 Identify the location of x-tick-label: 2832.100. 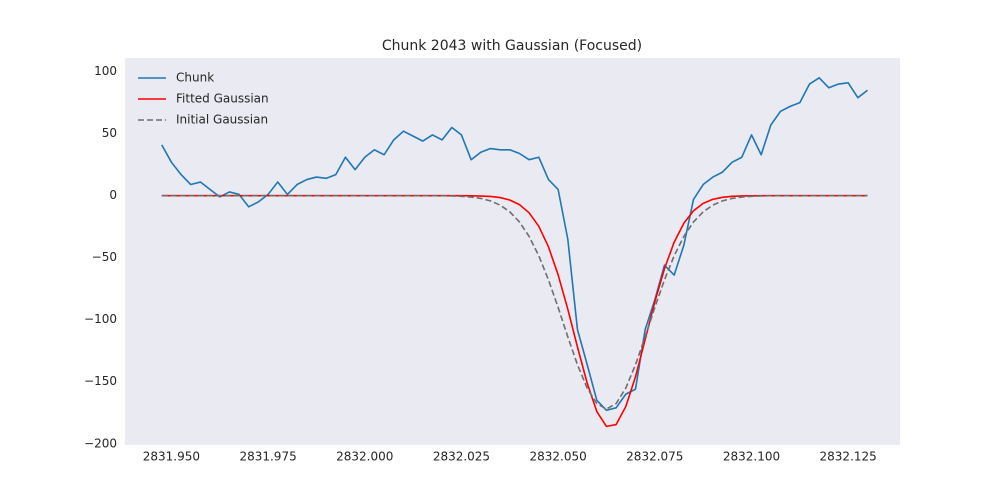
(751, 457).